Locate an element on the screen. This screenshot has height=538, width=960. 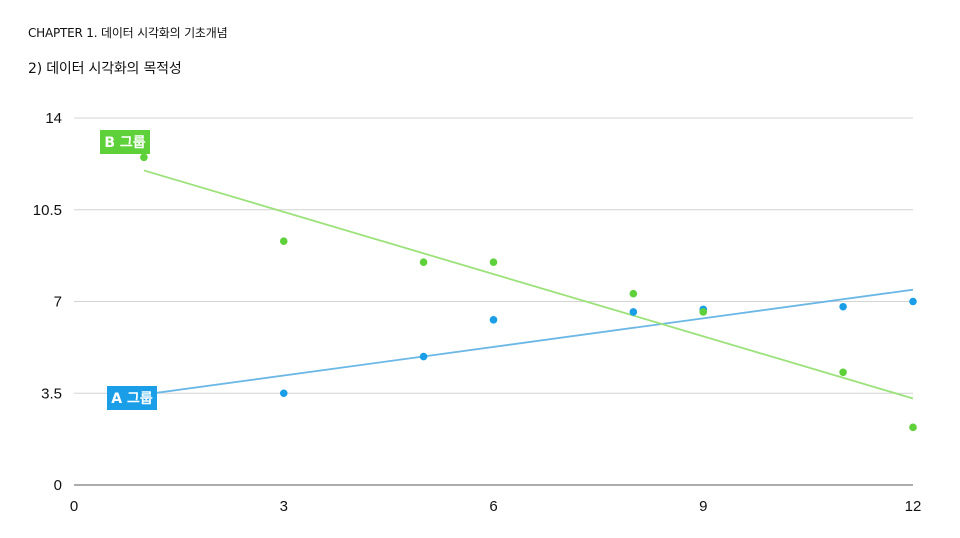
chapter-heading: CHAPTER 1. 데이터 시각화의 기초개념 is located at coordinates (128, 33).